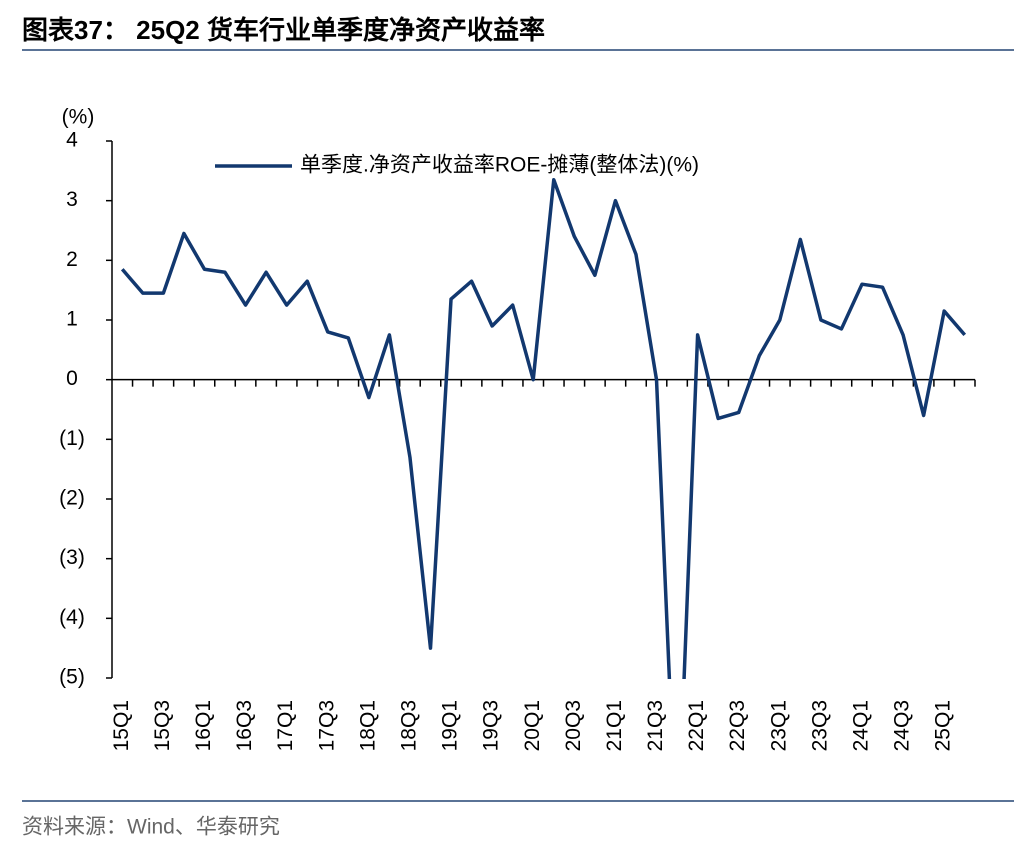 The image size is (1036, 857). Describe the element at coordinates (491, 725) in the screenshot. I see `x-tick-label: 19Q3` at that location.